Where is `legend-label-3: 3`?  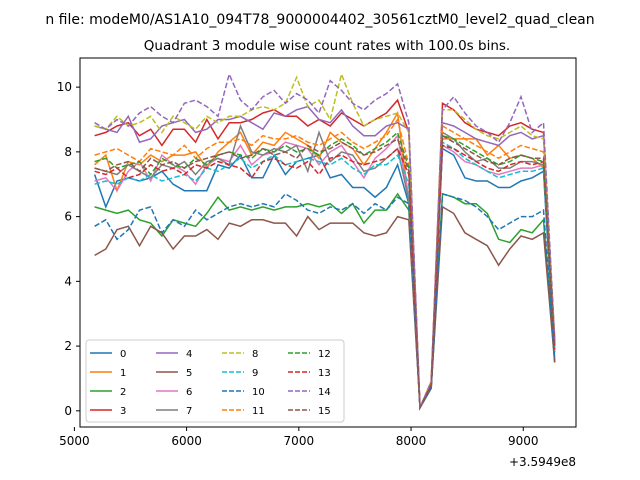
legend-label-3: 3 is located at coordinates (123, 411).